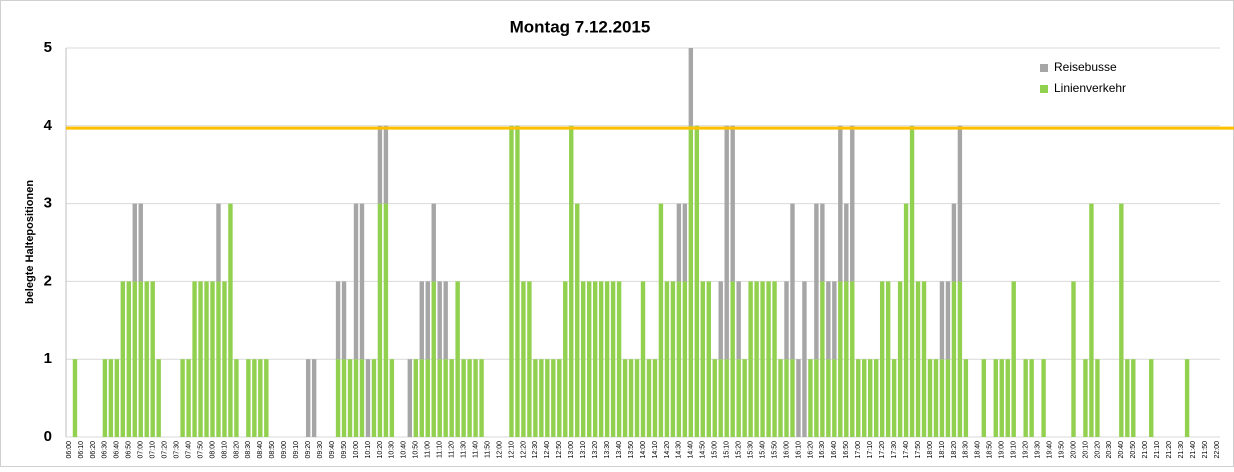 This screenshot has width=1234, height=472. What do you see at coordinates (643, 450) in the screenshot?
I see `x-tick-label: 14:00` at bounding box center [643, 450].